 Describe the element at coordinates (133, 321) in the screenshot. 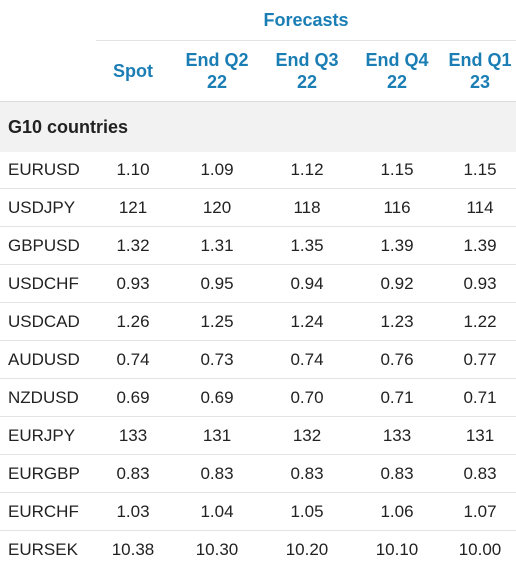

I see `value-cell: 1.26` at that location.